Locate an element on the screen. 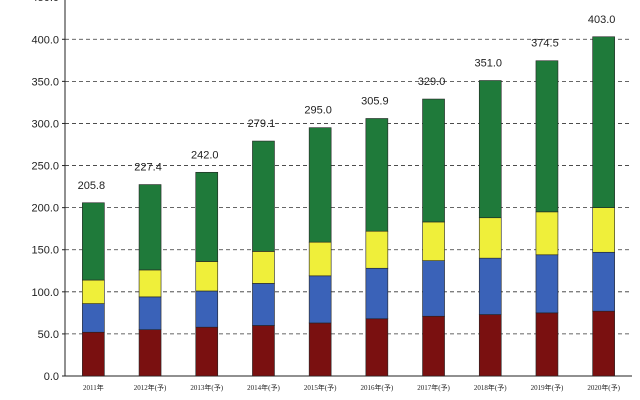 This screenshot has height=400, width=640. x-tick-label: 2012年(予) is located at coordinates (150, 387).